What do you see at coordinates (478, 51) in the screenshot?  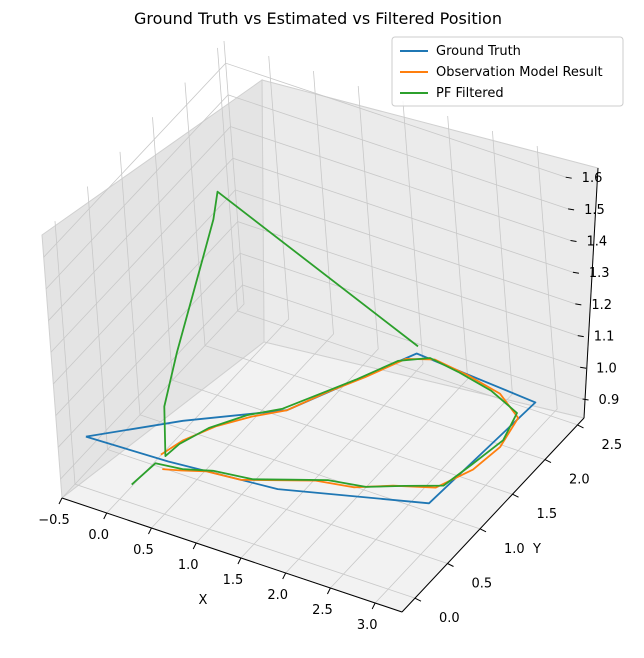 I see `legend-label-ground-truth: Ground Truth` at bounding box center [478, 51].